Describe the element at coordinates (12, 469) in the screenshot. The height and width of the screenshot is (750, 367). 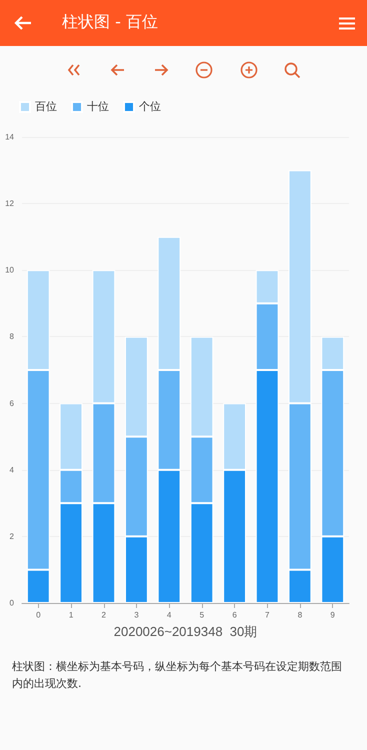
I see `y-tick-label: 4` at that location.